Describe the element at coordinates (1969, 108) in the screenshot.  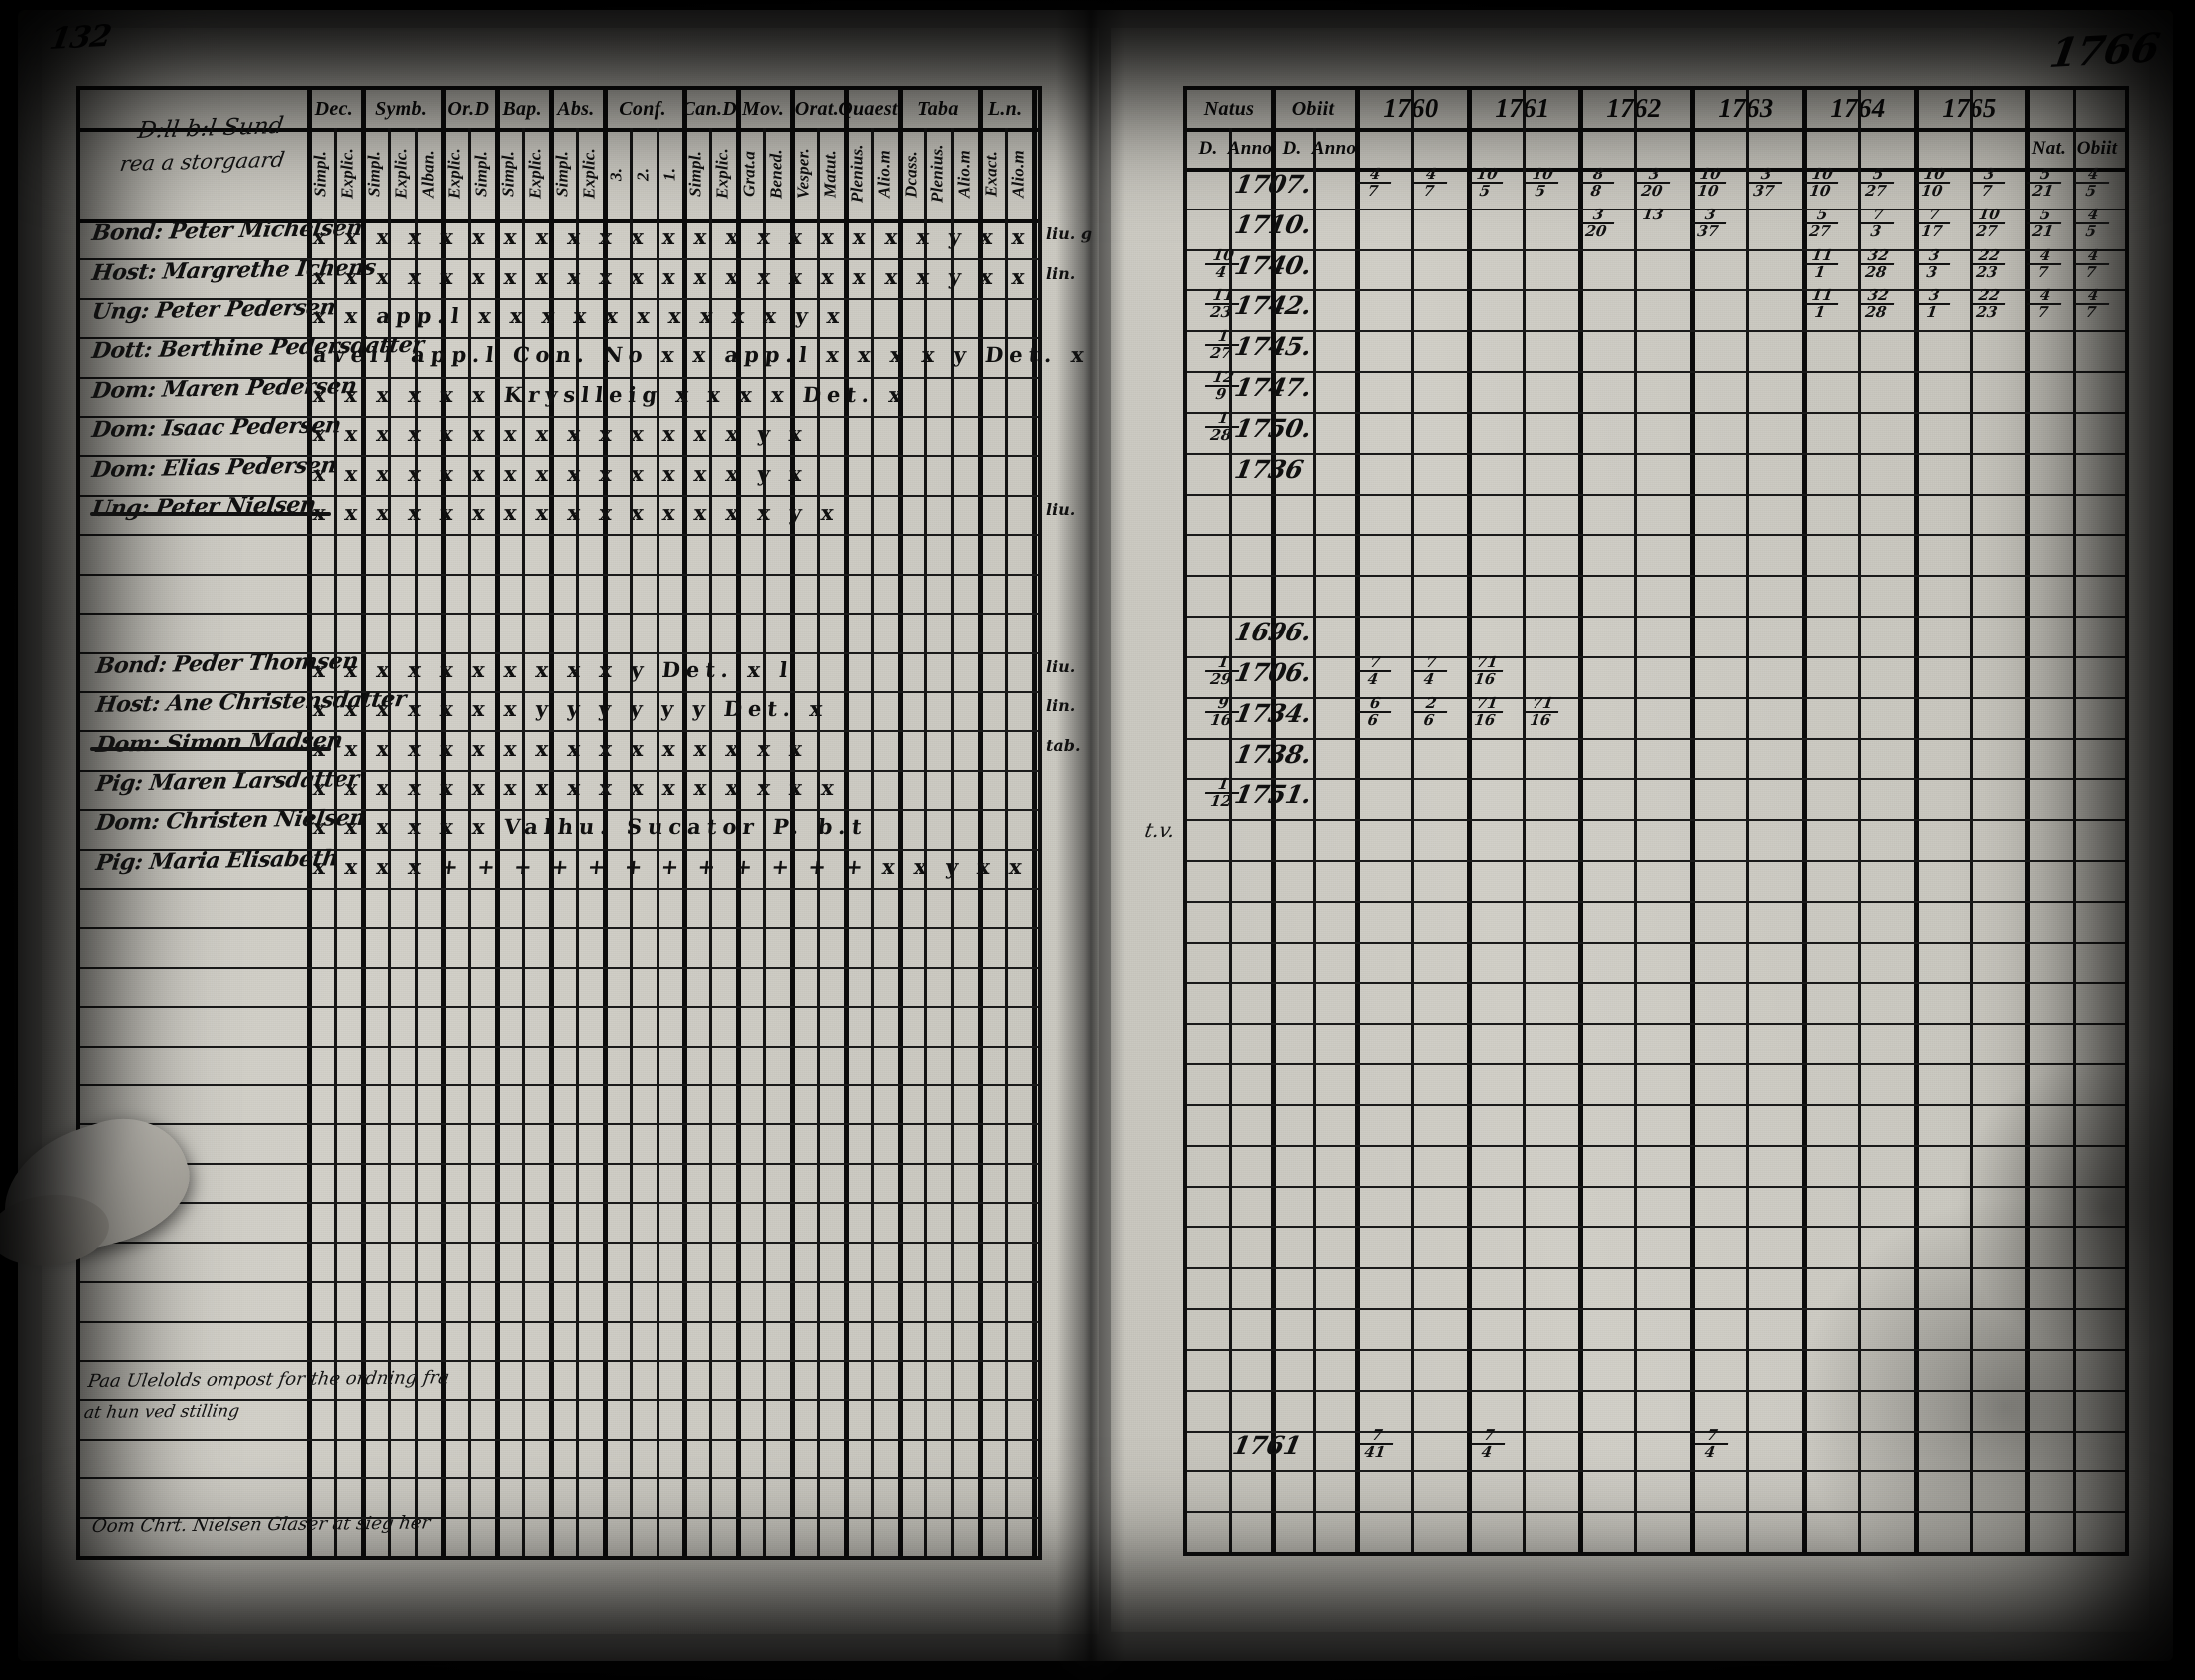
I see `right-column-group-header-1765: 1765` at that location.